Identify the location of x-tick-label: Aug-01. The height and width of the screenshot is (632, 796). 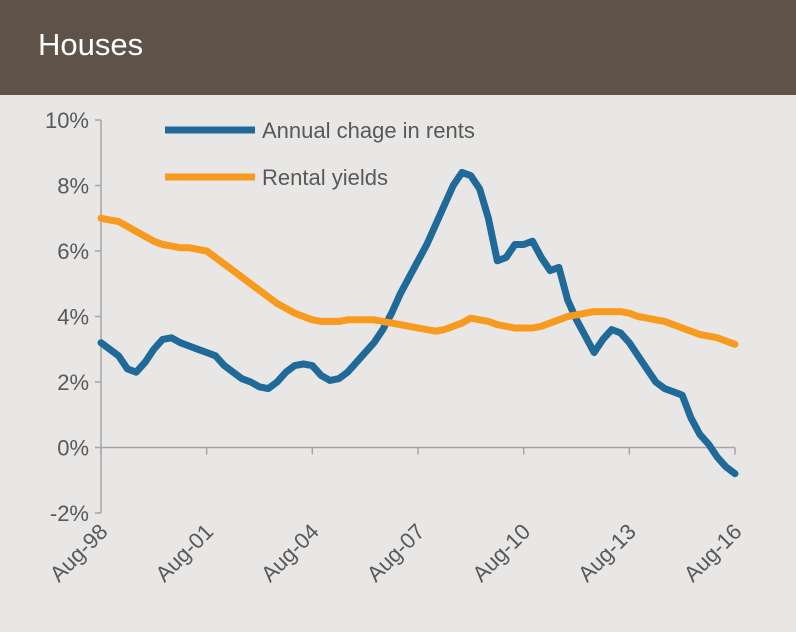
(184, 553).